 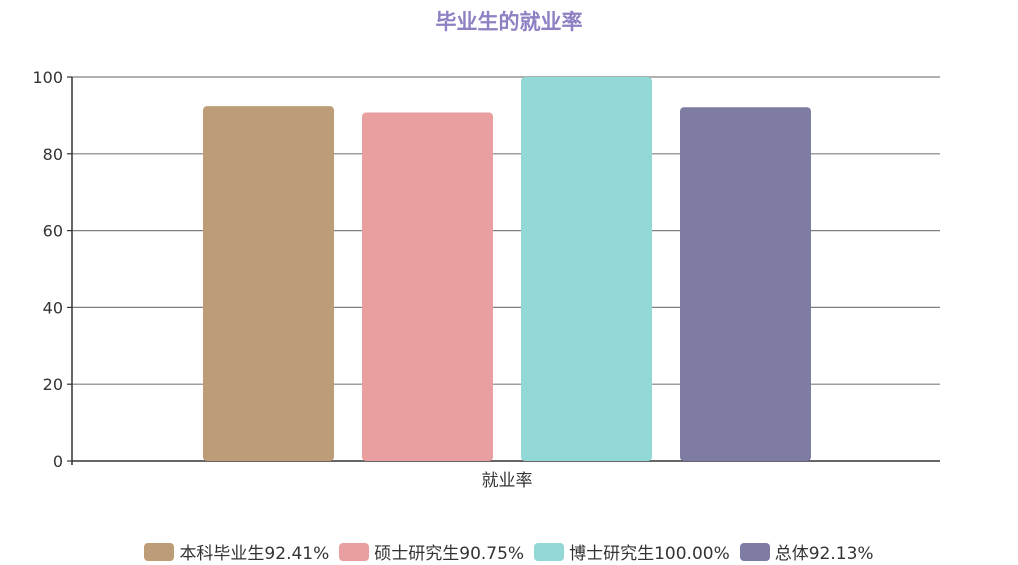 What do you see at coordinates (649, 554) in the screenshot?
I see `legend-label-3: 博士研究生100.00%` at bounding box center [649, 554].